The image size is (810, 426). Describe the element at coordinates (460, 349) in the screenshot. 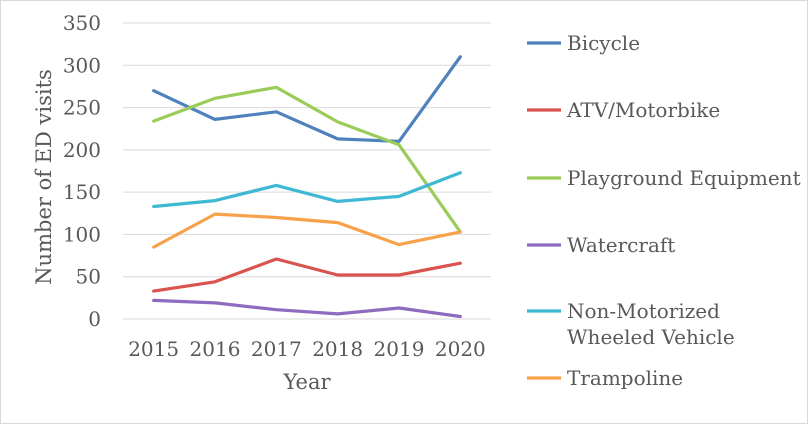

I see `x-tick-label: 2020` at that location.